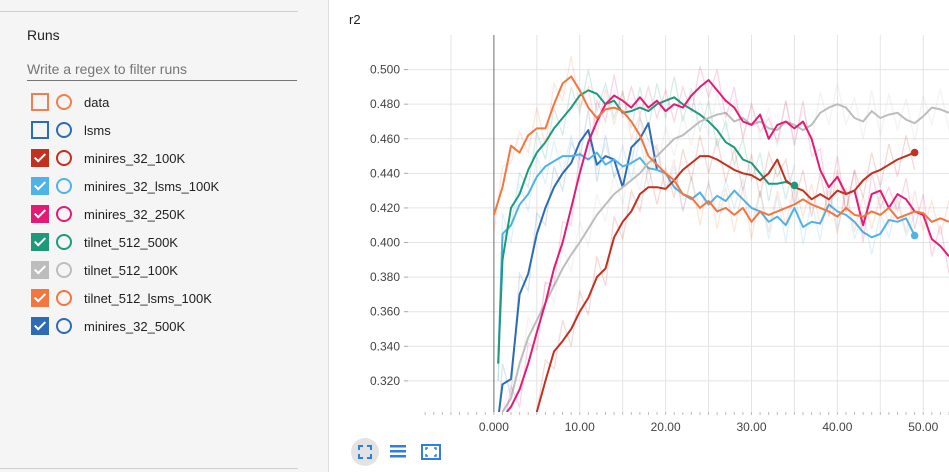  I want to click on x-tick-label: 20.00, so click(666, 427).